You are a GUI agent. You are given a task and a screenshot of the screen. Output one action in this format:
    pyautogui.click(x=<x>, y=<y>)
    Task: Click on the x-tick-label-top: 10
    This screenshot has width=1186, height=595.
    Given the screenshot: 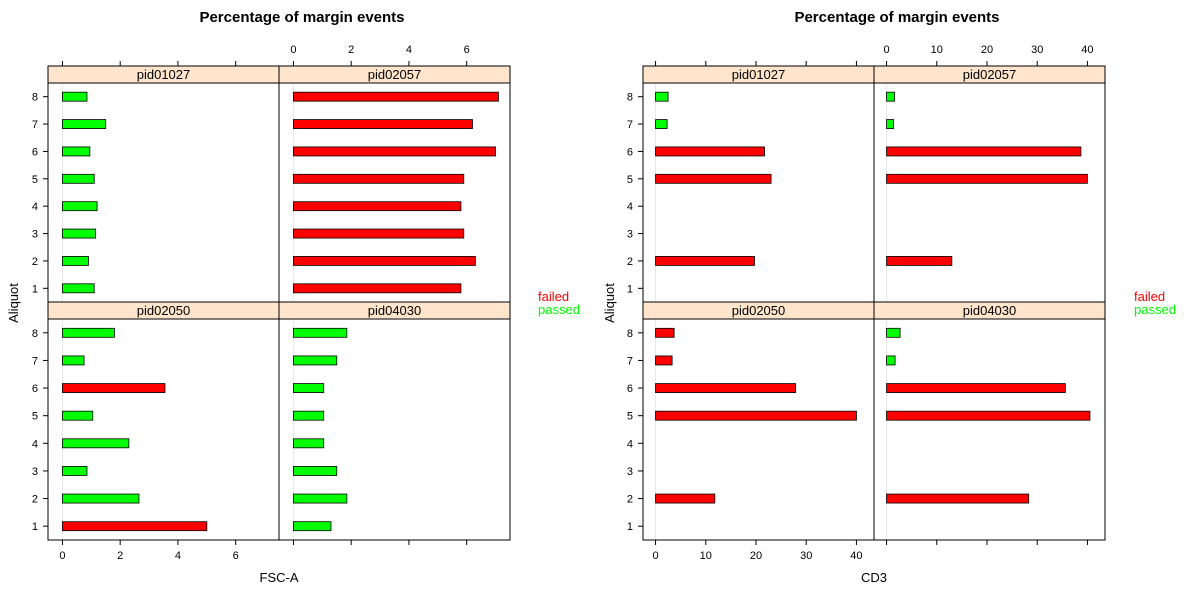 What is the action you would take?
    pyautogui.click(x=937, y=50)
    